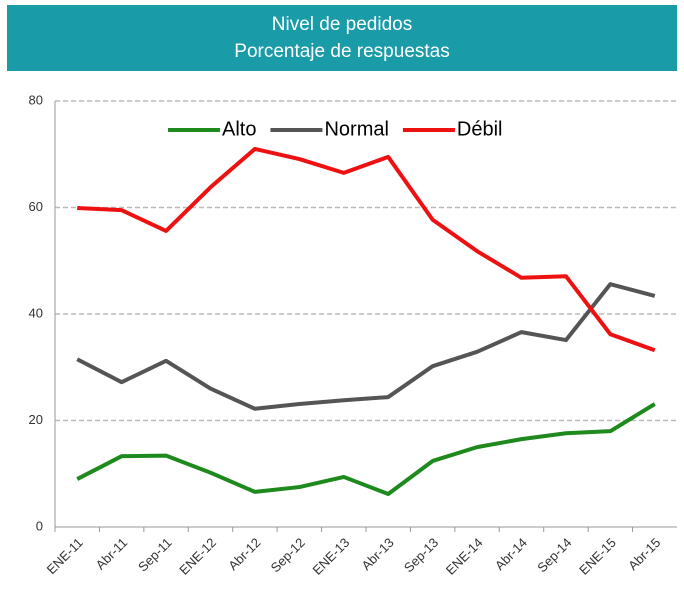 The image size is (684, 595). Describe the element at coordinates (39, 525) in the screenshot. I see `y-tick-label: 0` at that location.